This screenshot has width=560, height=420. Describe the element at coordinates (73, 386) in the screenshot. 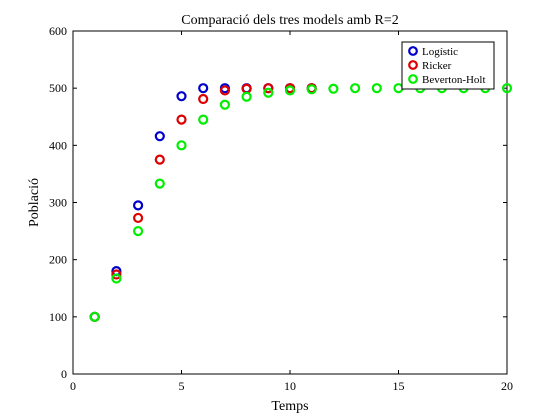

I see `x-tick-label: 0` at that location.